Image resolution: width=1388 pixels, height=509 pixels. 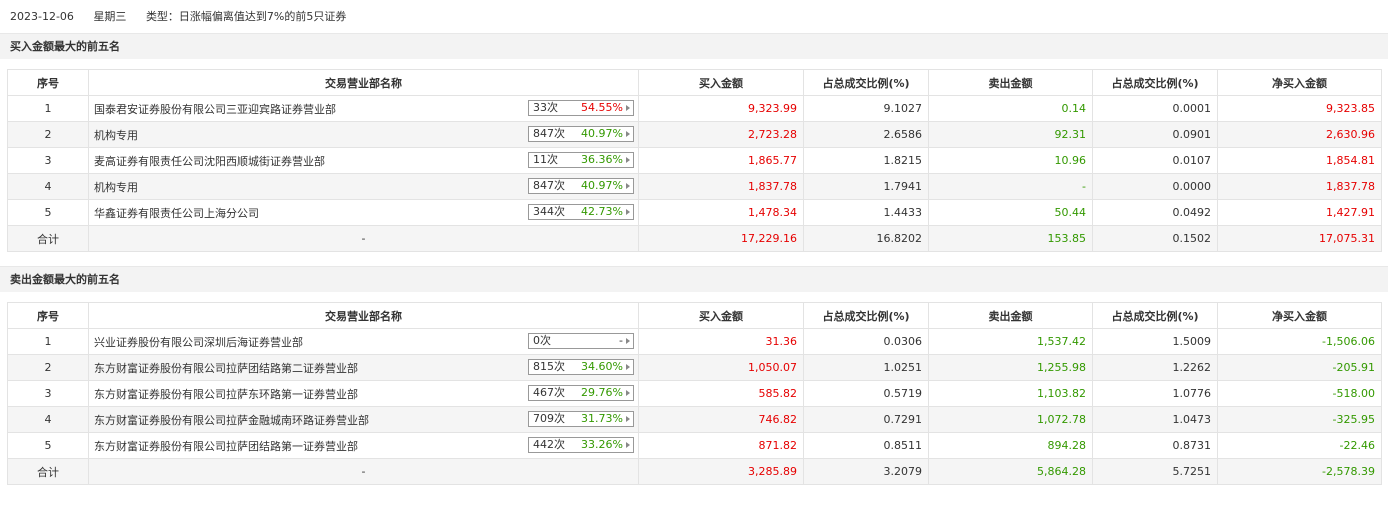 I want to click on total-row: 合计 -3,285.89 3.2079 5,864.28 5.7251 -2,578.39, so click(x=694, y=471).